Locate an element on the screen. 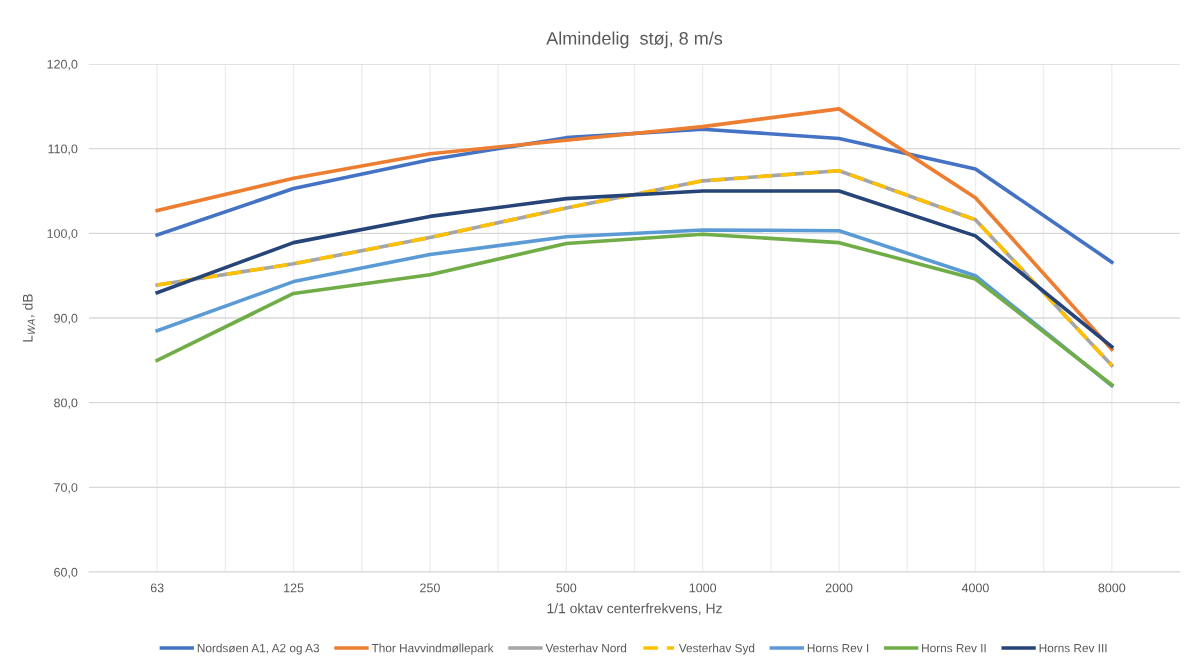 This screenshot has width=1187, height=661. legend-label: Horns Rev II is located at coordinates (954, 648).